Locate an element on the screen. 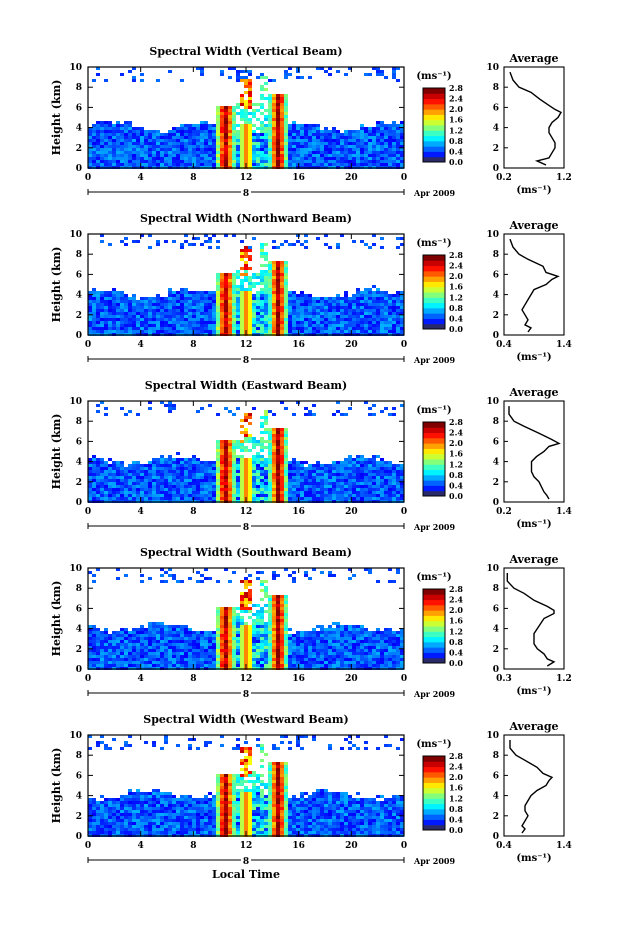  colorbar-tick-label: 0.4 is located at coordinates (456, 151).